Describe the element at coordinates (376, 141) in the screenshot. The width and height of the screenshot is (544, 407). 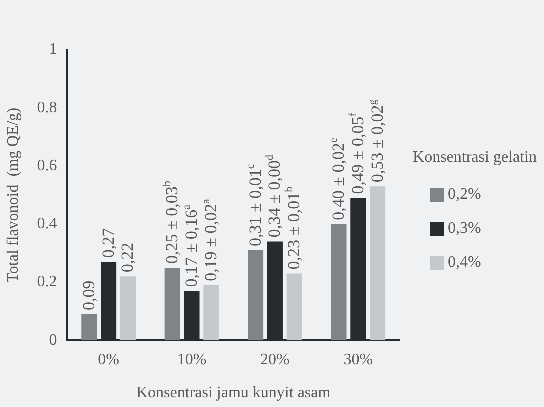
I see `data-label: 0,53 ± 0,02g` at that location.